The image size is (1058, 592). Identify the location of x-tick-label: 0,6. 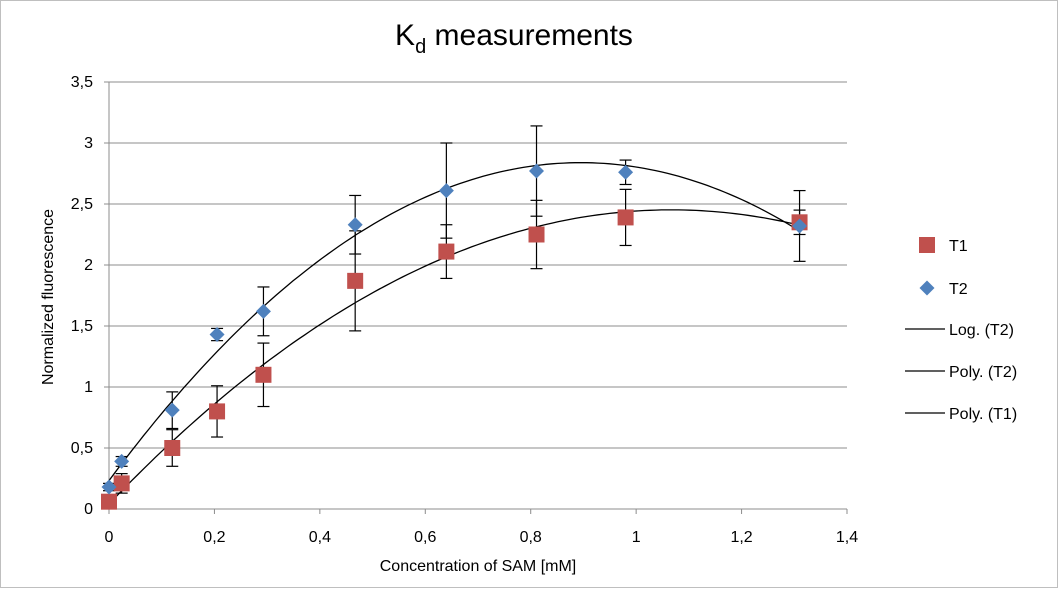
(425, 537).